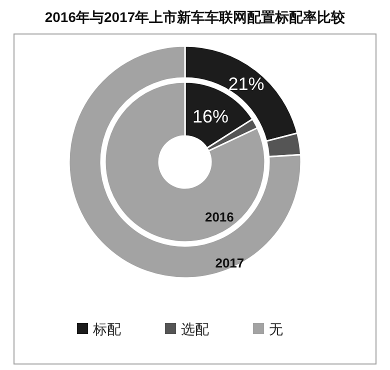  Describe the element at coordinates (106, 329) in the screenshot. I see `legend-label: 标配` at that location.